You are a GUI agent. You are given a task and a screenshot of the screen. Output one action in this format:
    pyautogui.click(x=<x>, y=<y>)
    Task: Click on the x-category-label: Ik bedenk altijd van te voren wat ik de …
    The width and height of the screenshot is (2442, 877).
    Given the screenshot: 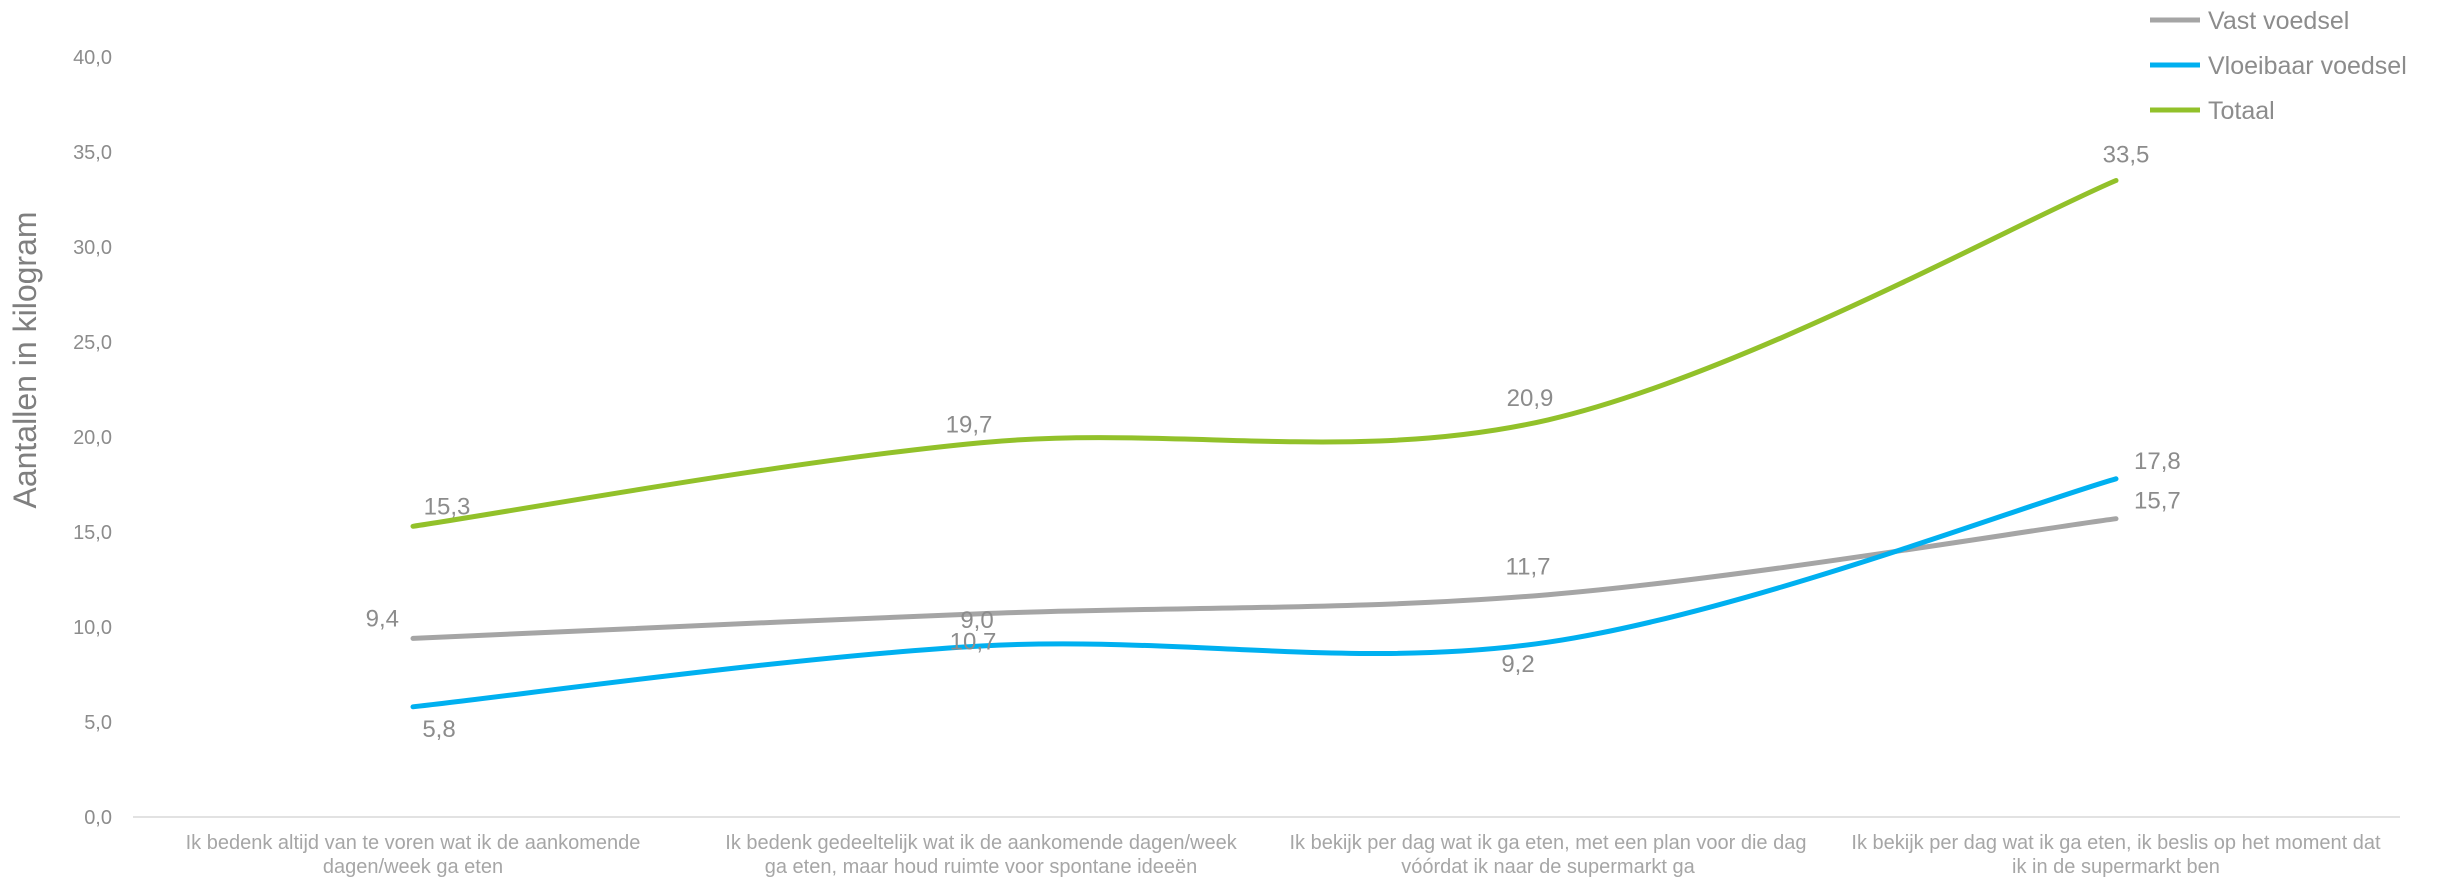 What is the action you would take?
    pyautogui.click(x=413, y=843)
    